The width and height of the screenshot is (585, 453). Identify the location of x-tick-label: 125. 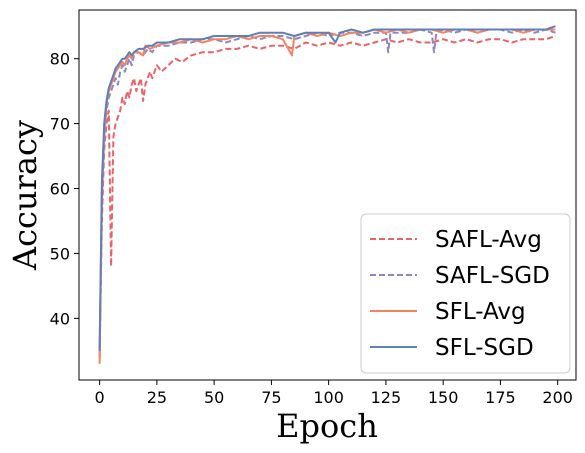
(386, 397).